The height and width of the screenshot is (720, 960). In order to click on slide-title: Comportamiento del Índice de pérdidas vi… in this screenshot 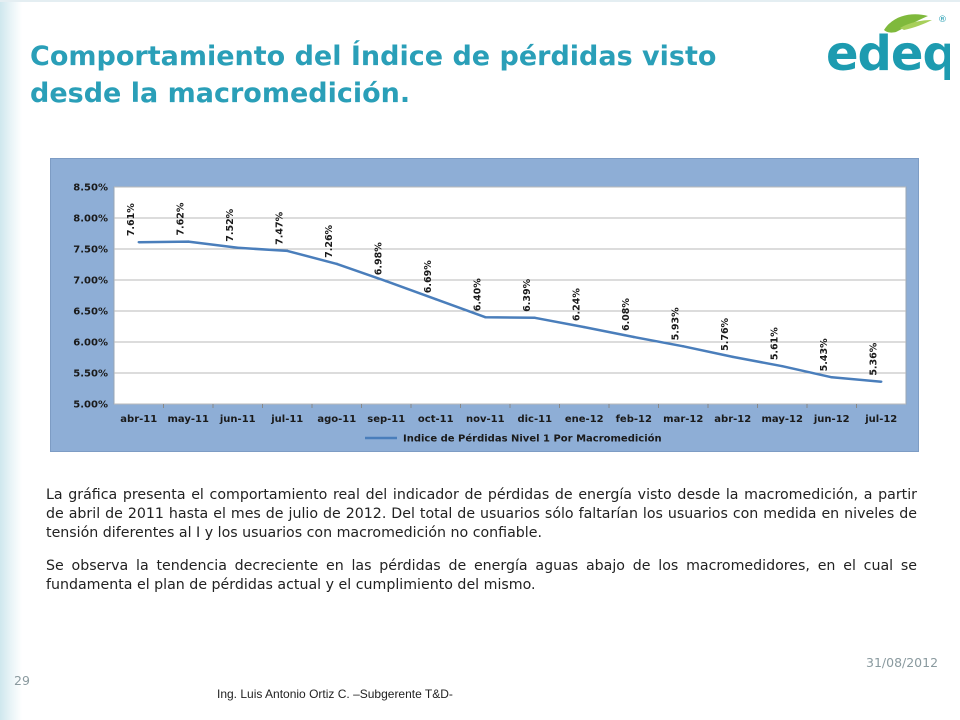, I will do `click(410, 75)`.